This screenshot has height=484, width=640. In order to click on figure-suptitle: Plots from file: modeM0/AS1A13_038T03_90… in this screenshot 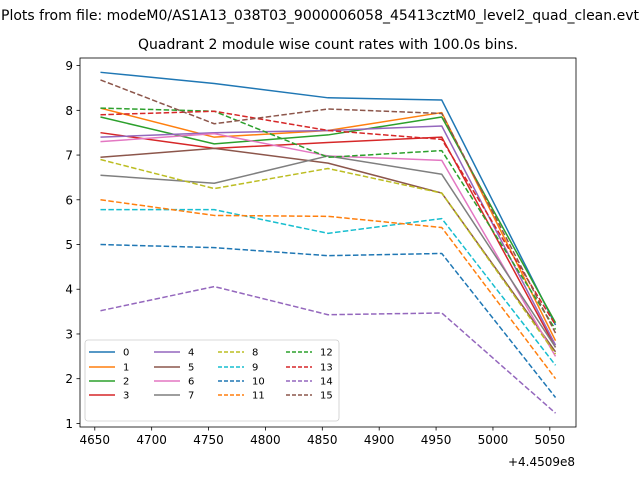, I will do `click(320, 16)`.